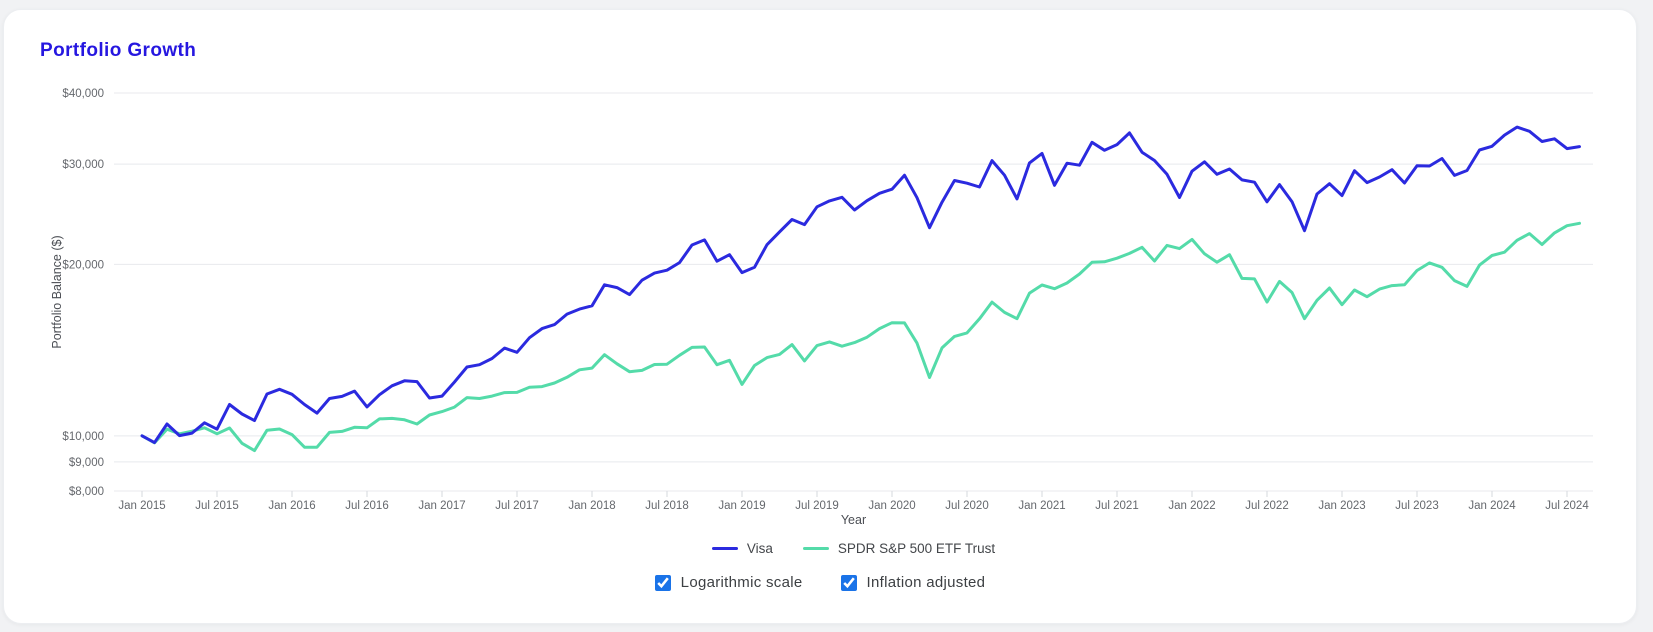 The width and height of the screenshot is (1653, 632). I want to click on logarithmic-scale-label: Logarithmic scale, so click(741, 582).